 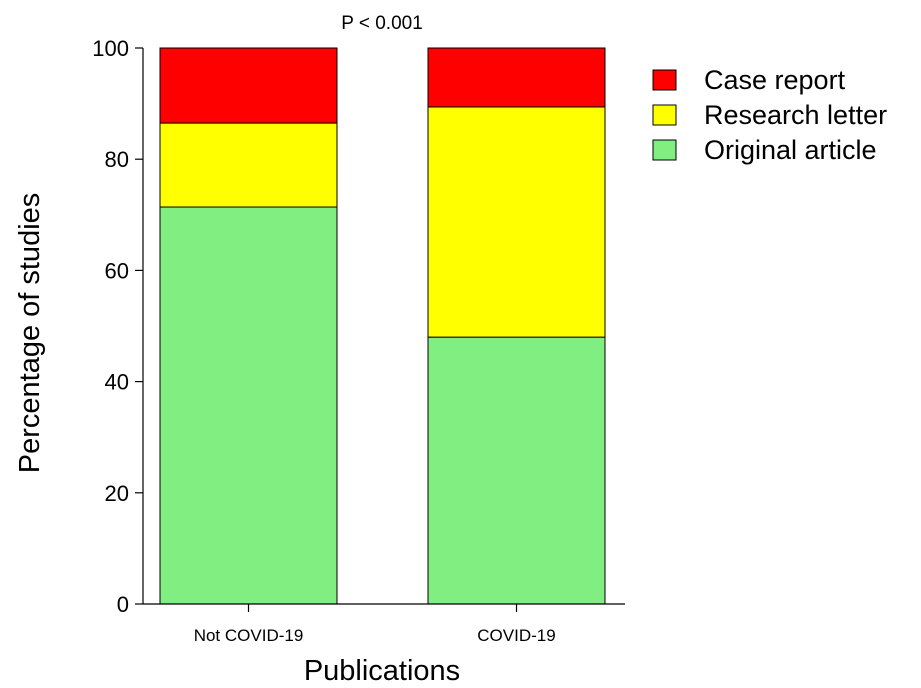 I want to click on bar-not-covid-19-case-report, so click(x=248, y=85).